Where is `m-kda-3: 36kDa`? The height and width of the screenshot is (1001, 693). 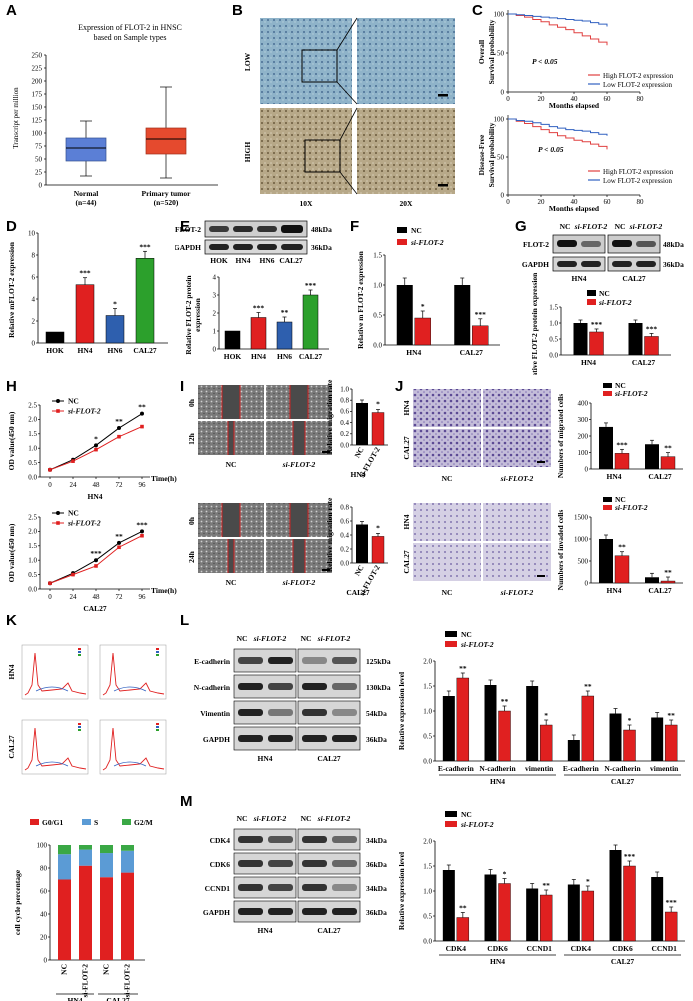 m-kda-3: 36kDa is located at coordinates (376, 912).